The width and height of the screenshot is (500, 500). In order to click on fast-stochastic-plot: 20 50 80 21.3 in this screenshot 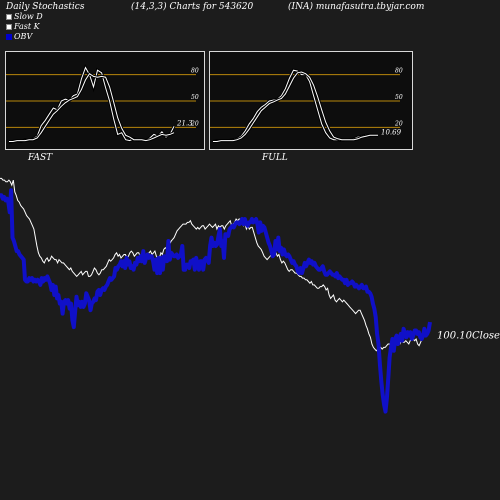, I will do `click(102, 104)`.